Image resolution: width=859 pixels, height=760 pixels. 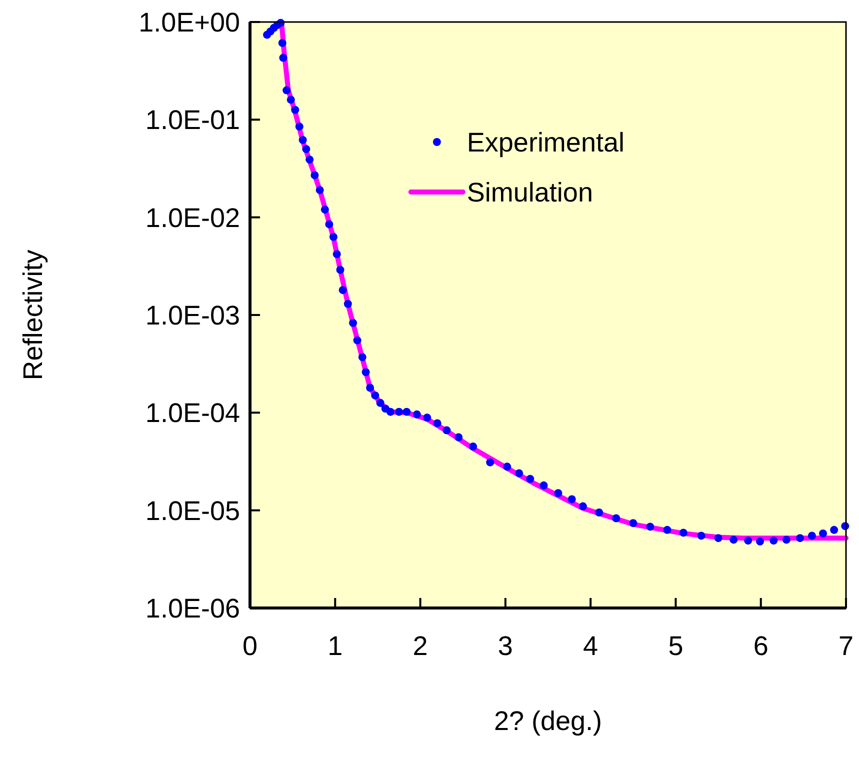 I want to click on x-tick-label: 4, so click(x=590, y=646).